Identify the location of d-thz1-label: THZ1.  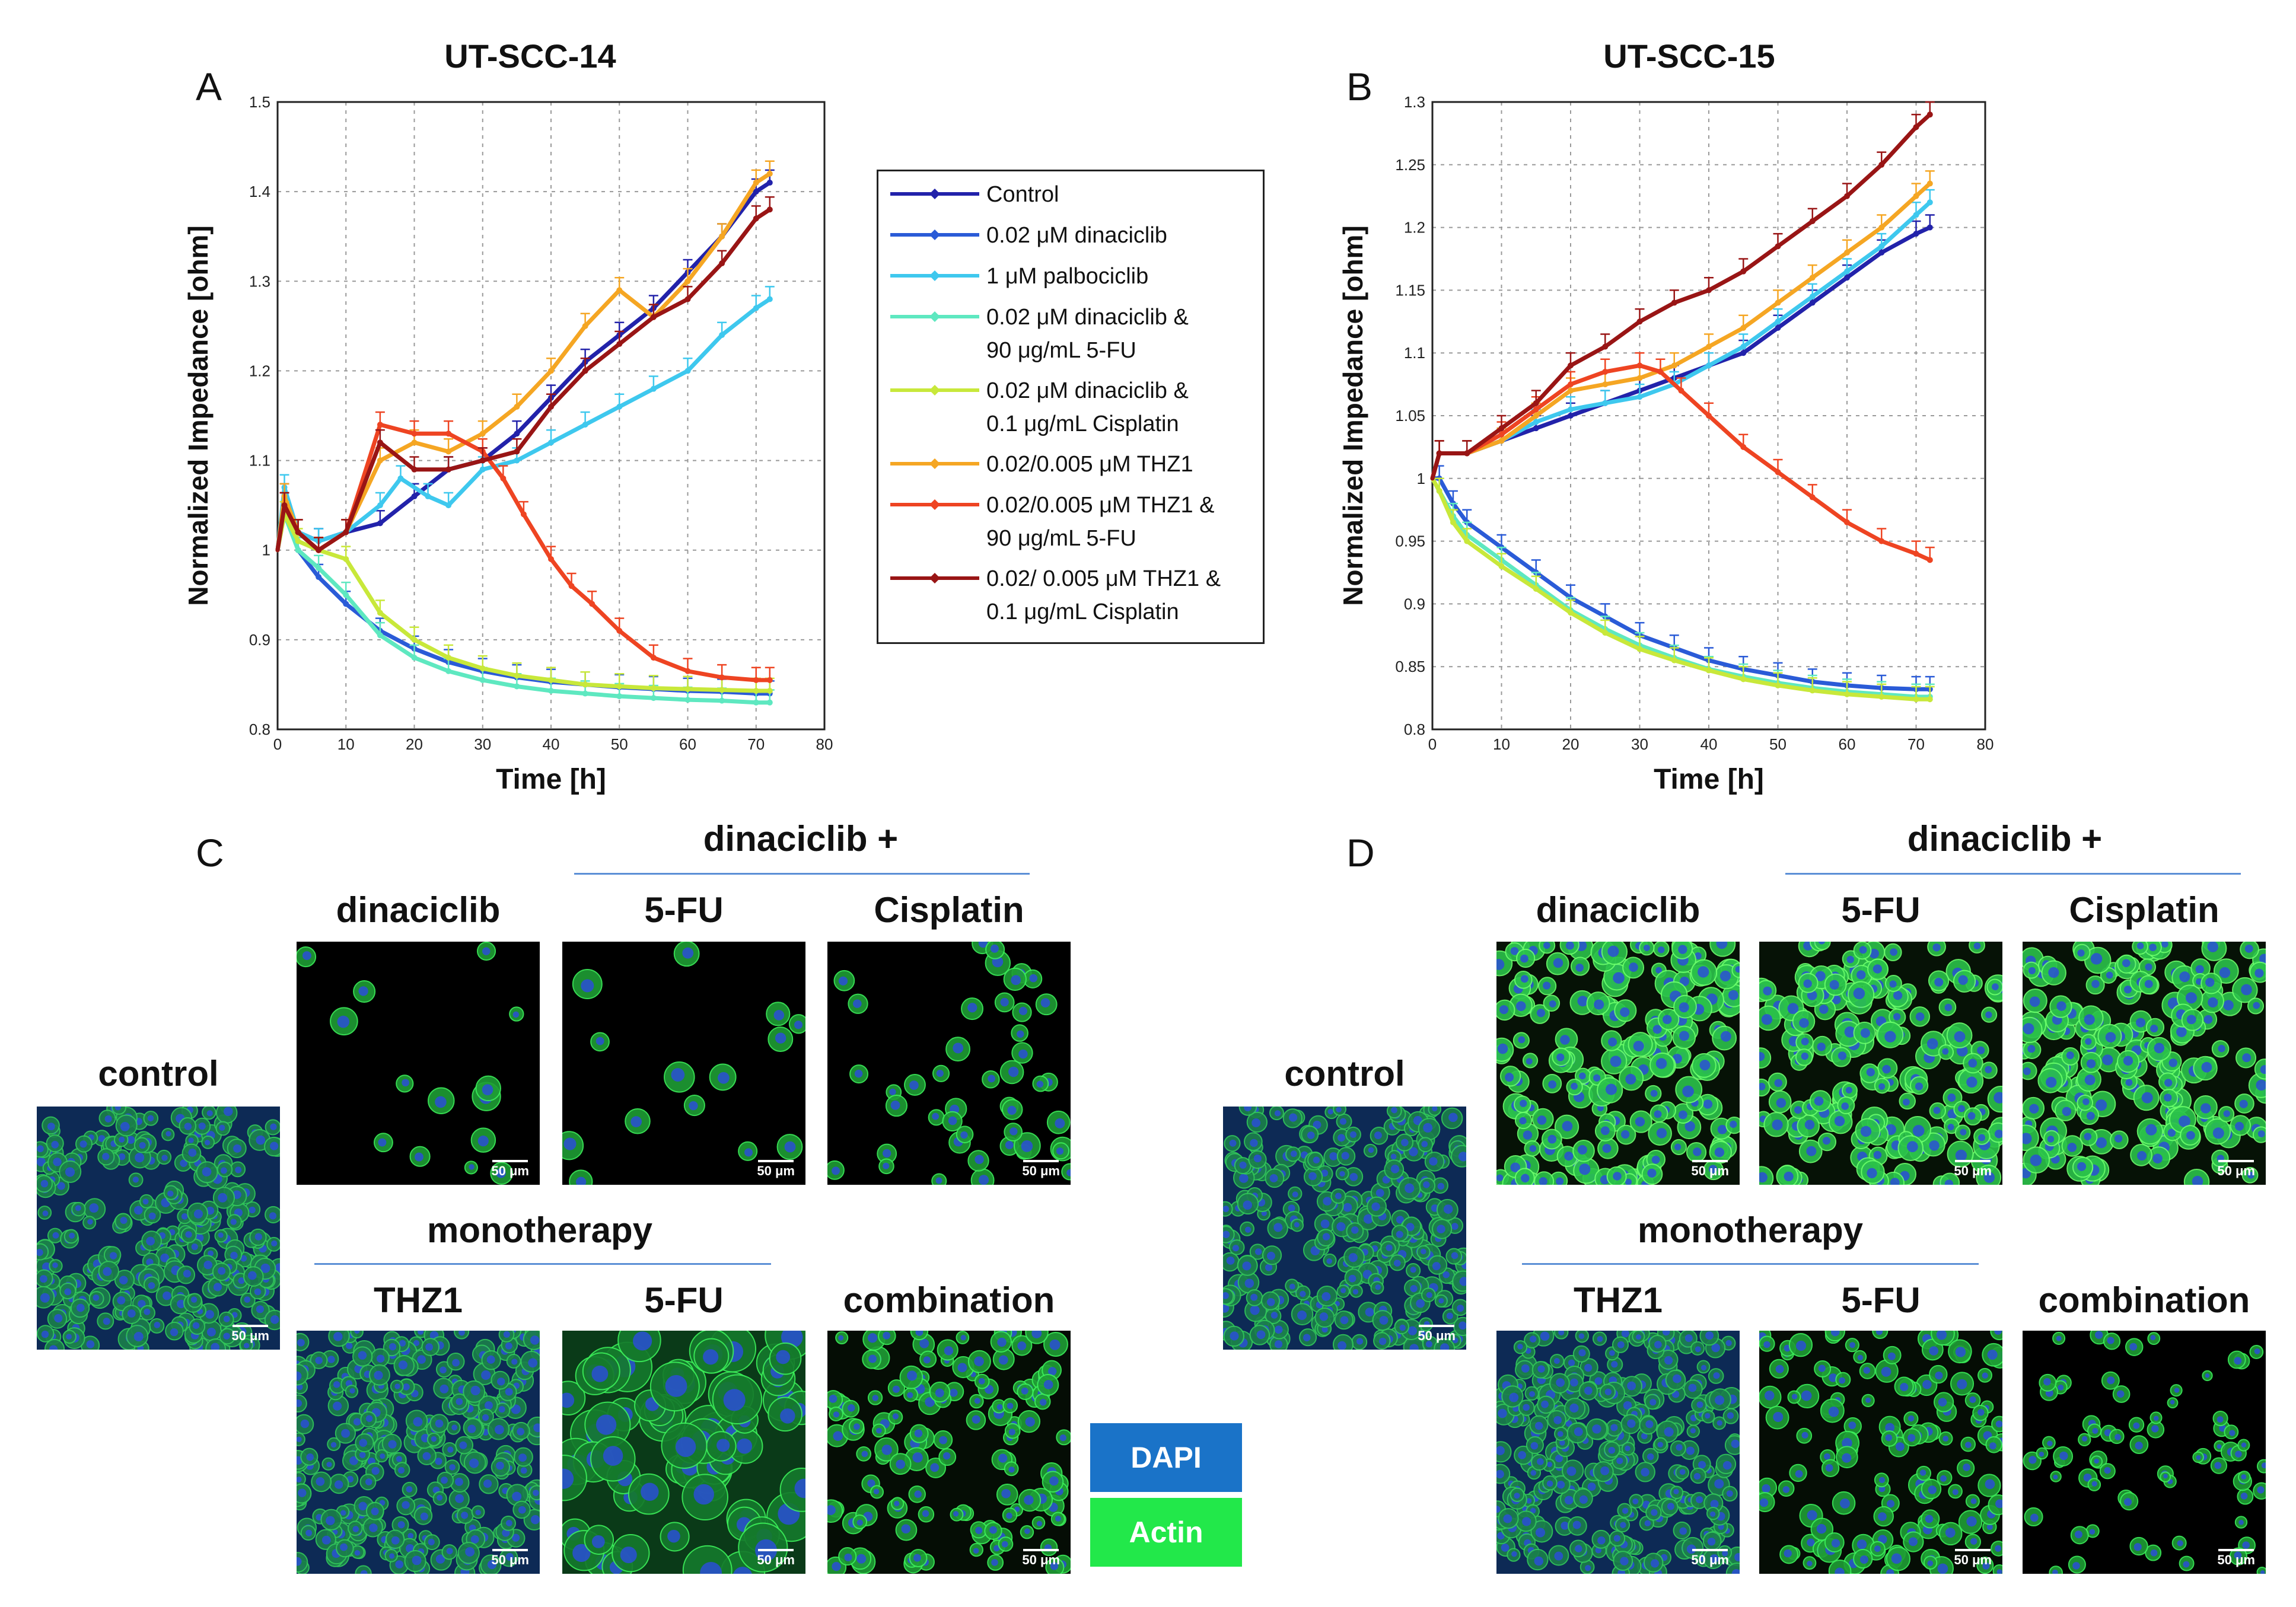
(1618, 1300).